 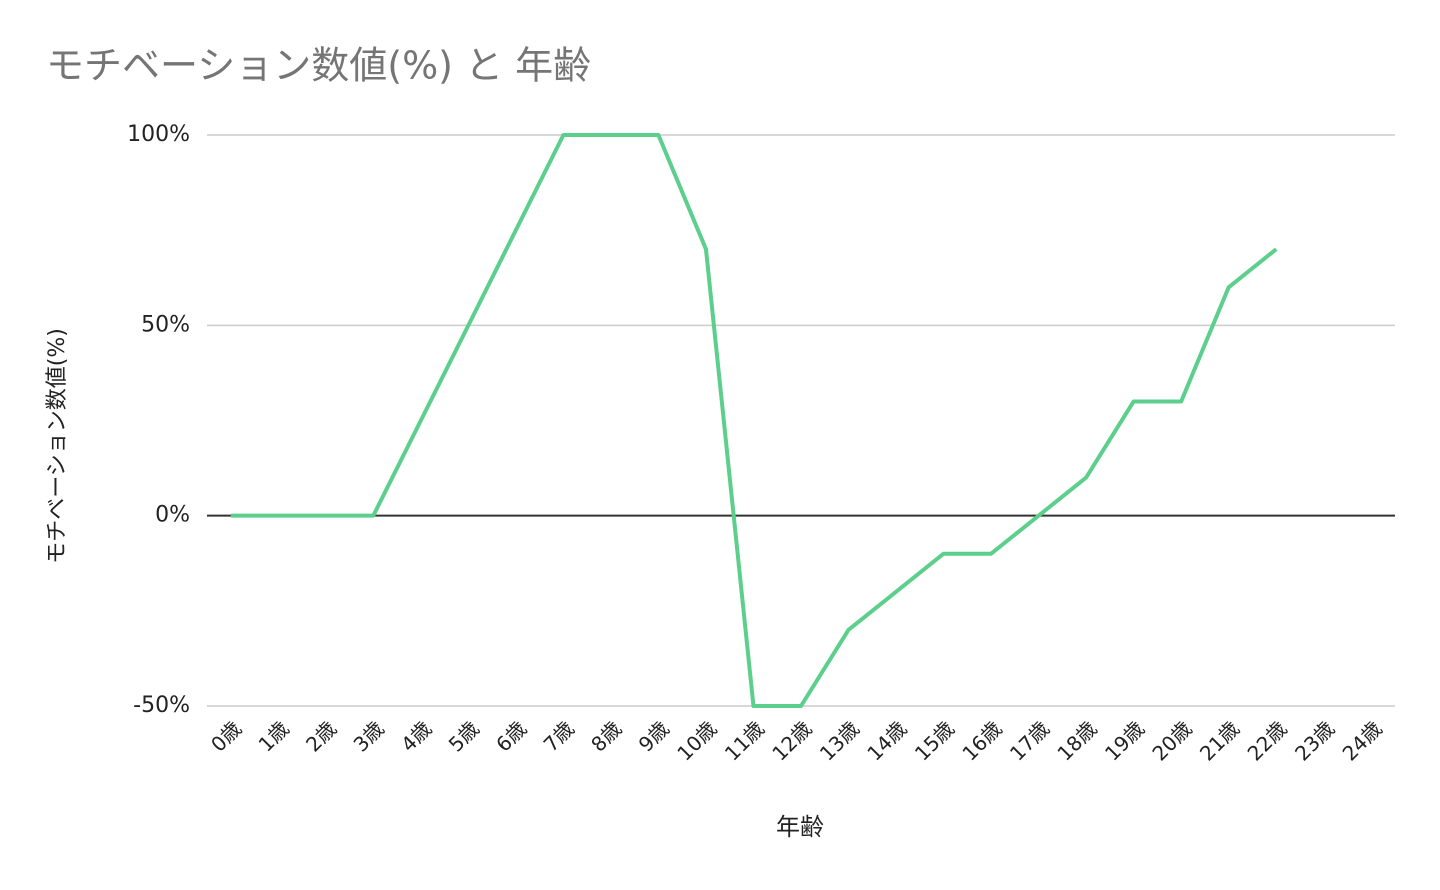 What do you see at coordinates (606, 736) in the screenshot?
I see `x-tick-label: 8歳` at bounding box center [606, 736].